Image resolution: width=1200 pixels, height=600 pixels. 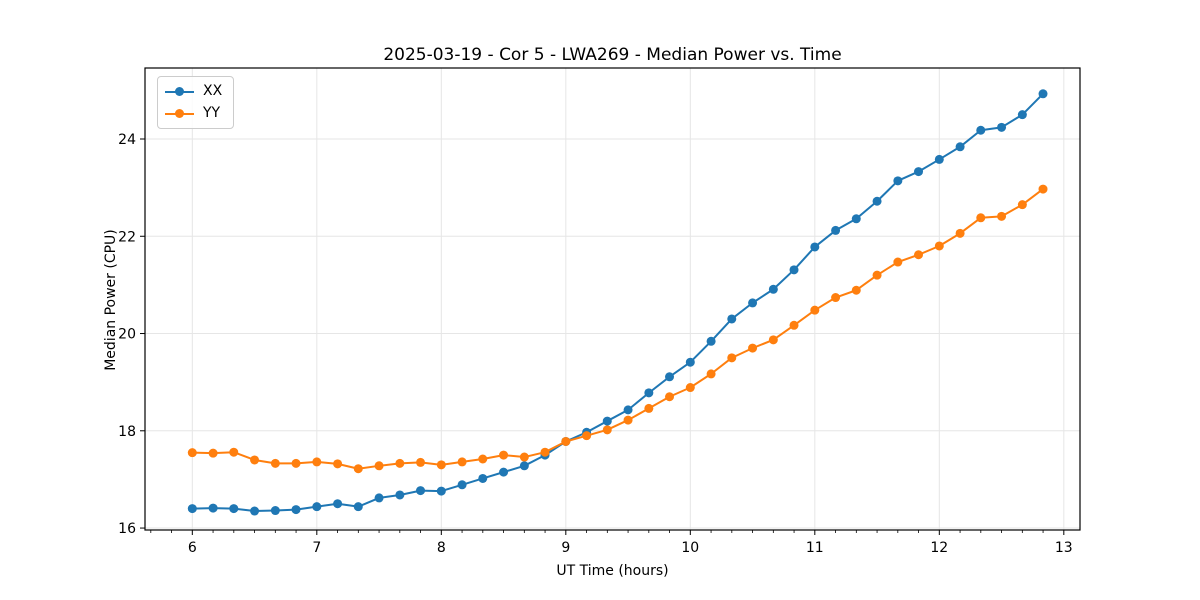 What do you see at coordinates (127, 237) in the screenshot?
I see `y-tick-label: 22` at bounding box center [127, 237].